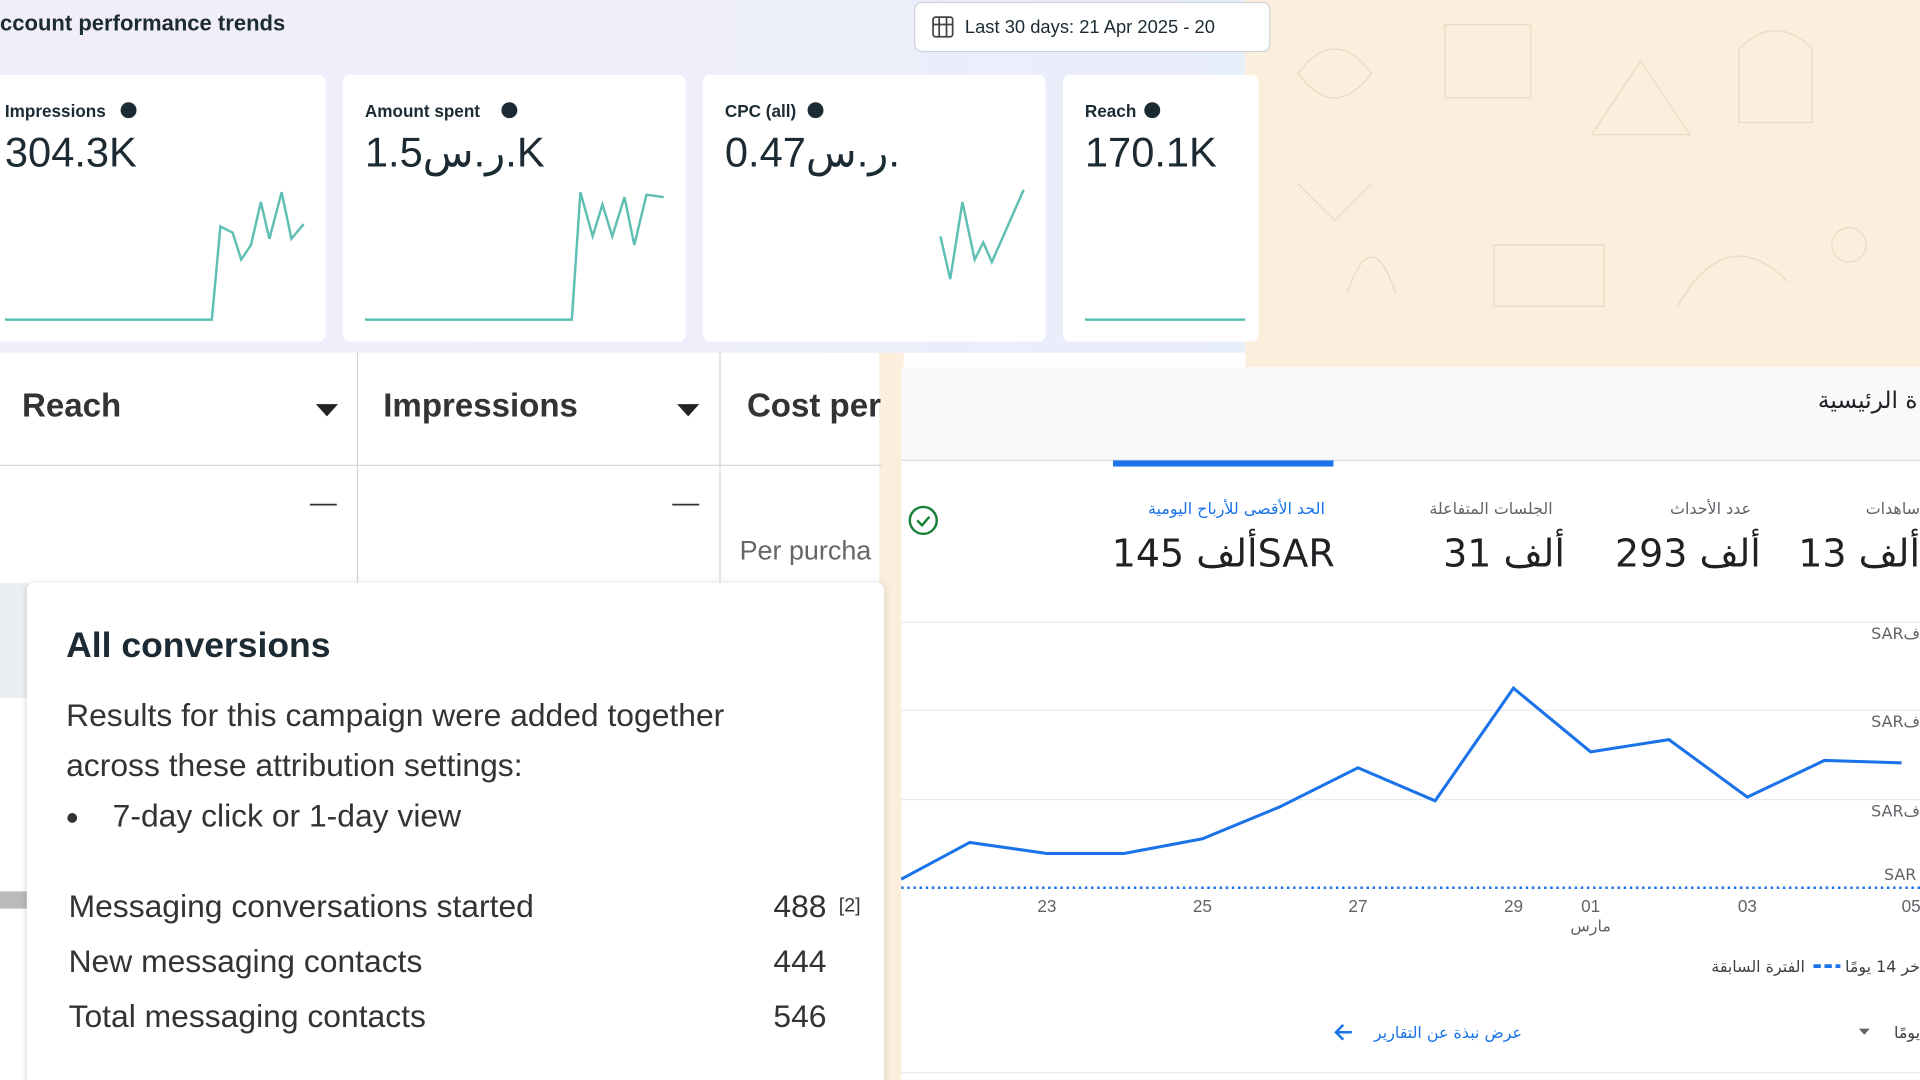 This screenshot has height=1080, width=1920. I want to click on legend-entry: خر 14 يومًا, so click(1882, 967).